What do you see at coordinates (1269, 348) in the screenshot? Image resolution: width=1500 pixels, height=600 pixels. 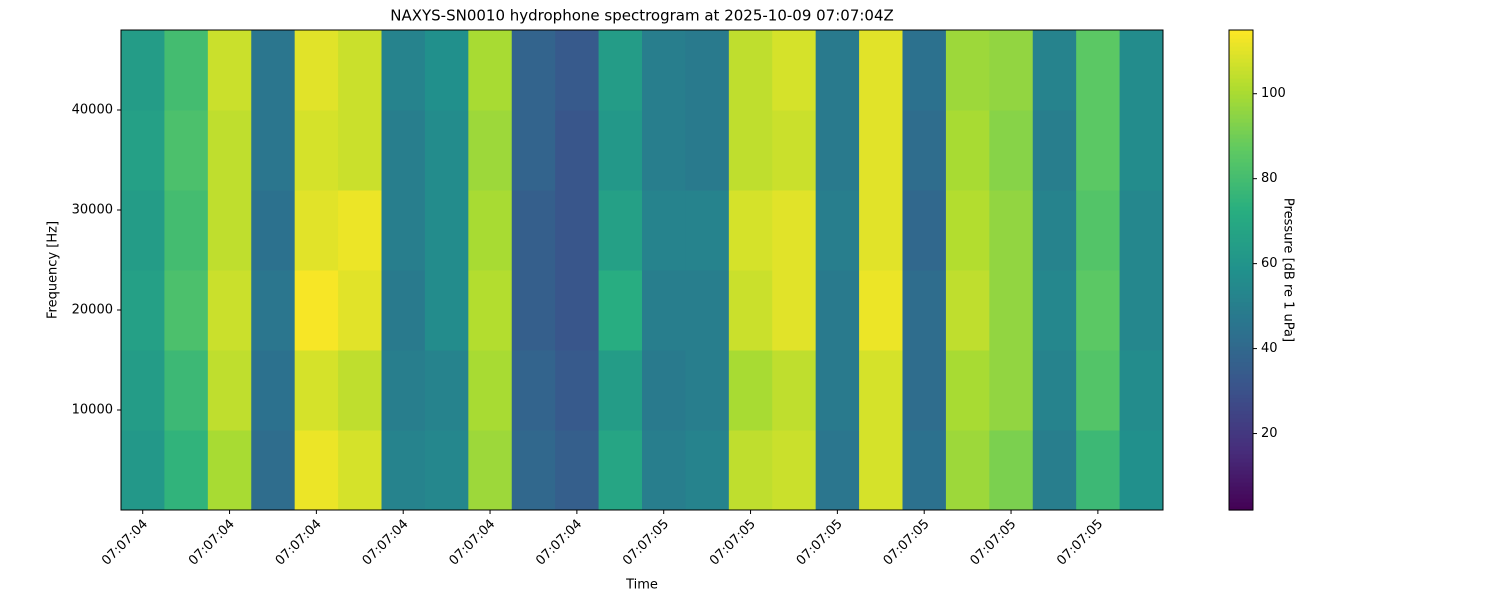 I see `colorbar-tick-label: 40` at bounding box center [1269, 348].